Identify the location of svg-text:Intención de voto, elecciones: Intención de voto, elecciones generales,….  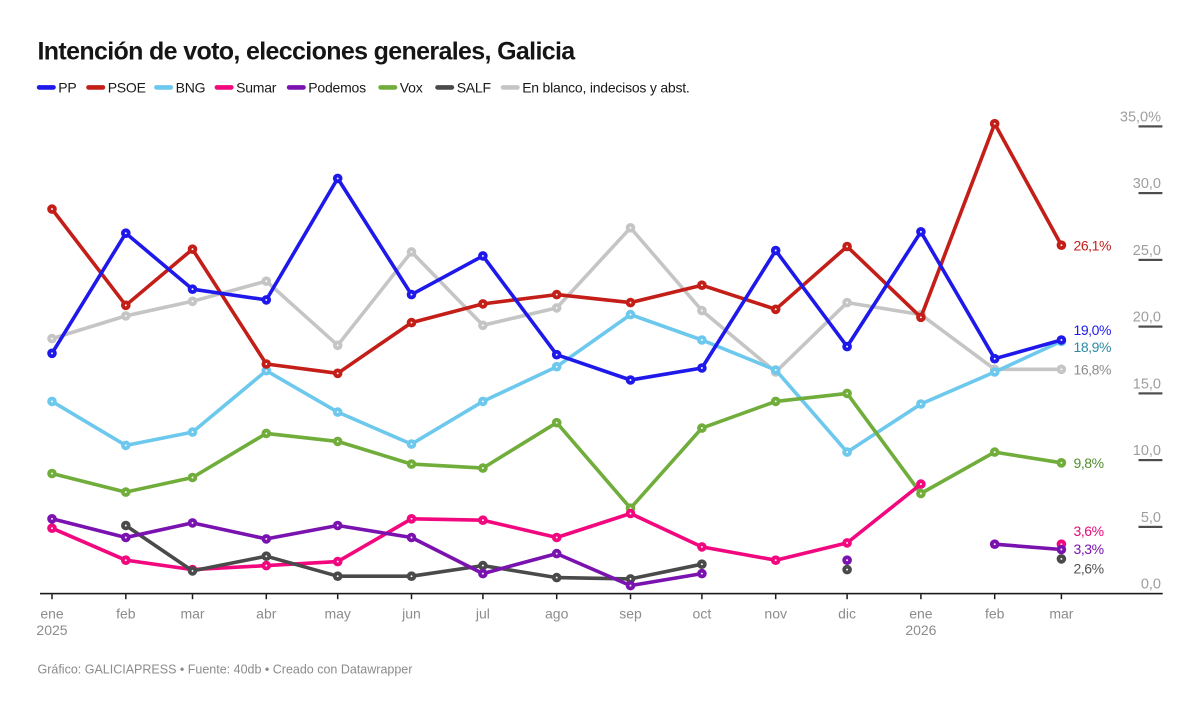
(307, 52).